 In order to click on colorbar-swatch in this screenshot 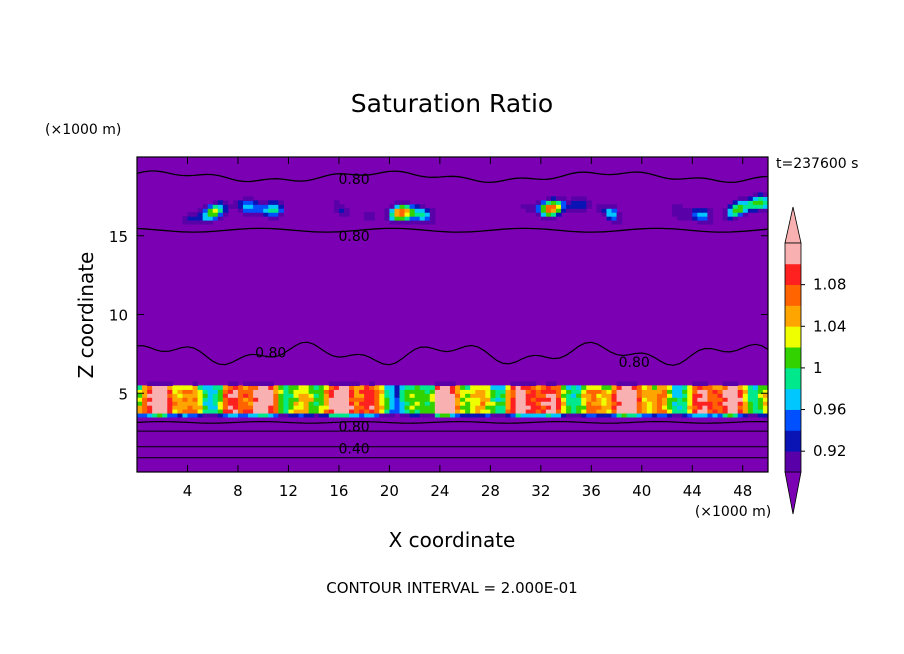, I will do `click(793, 295)`.